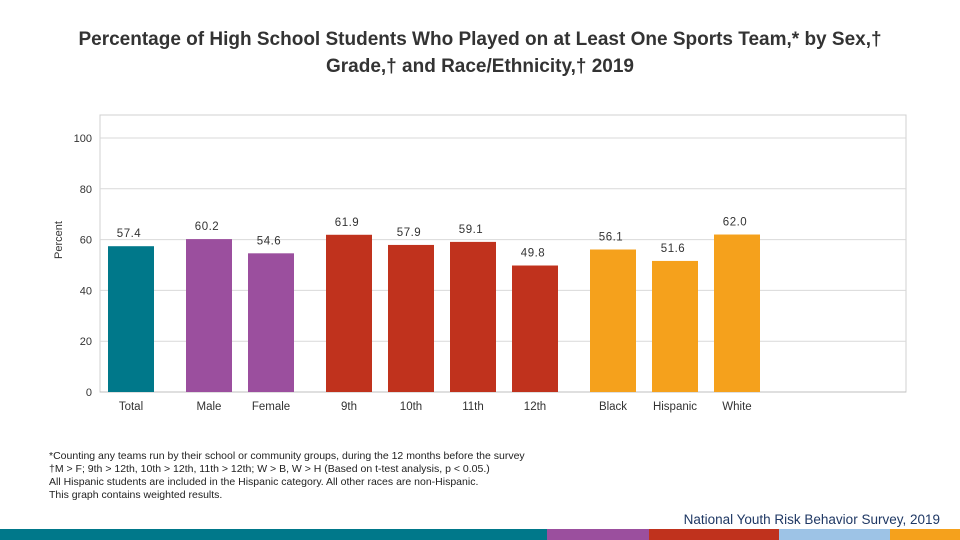 The width and height of the screenshot is (960, 540). I want to click on bar-total, so click(131, 319).